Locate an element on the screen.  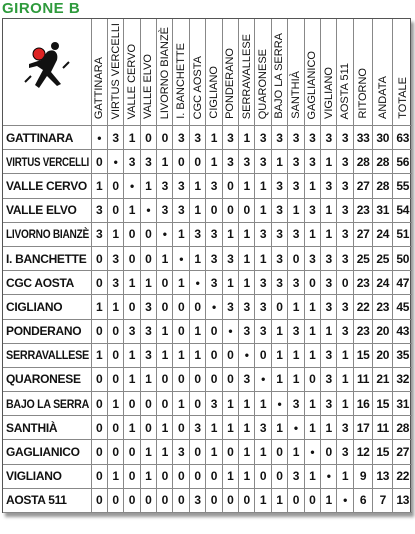
column-header: VALLE CERVO is located at coordinates (132, 72).